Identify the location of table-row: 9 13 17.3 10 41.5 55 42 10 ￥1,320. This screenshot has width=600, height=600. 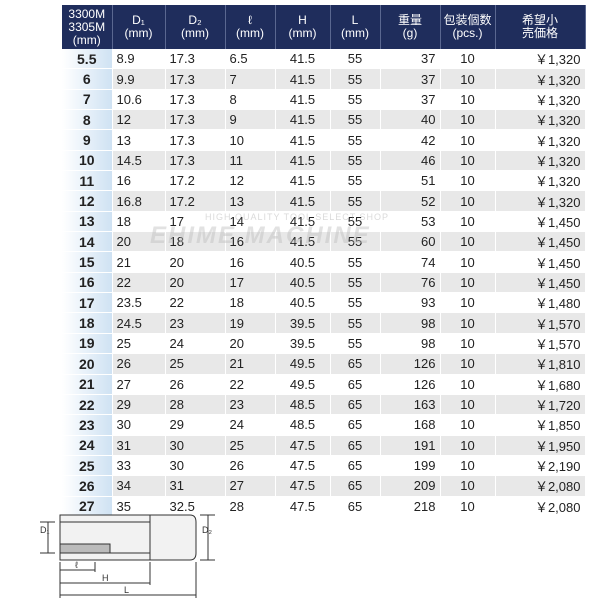
(324, 140).